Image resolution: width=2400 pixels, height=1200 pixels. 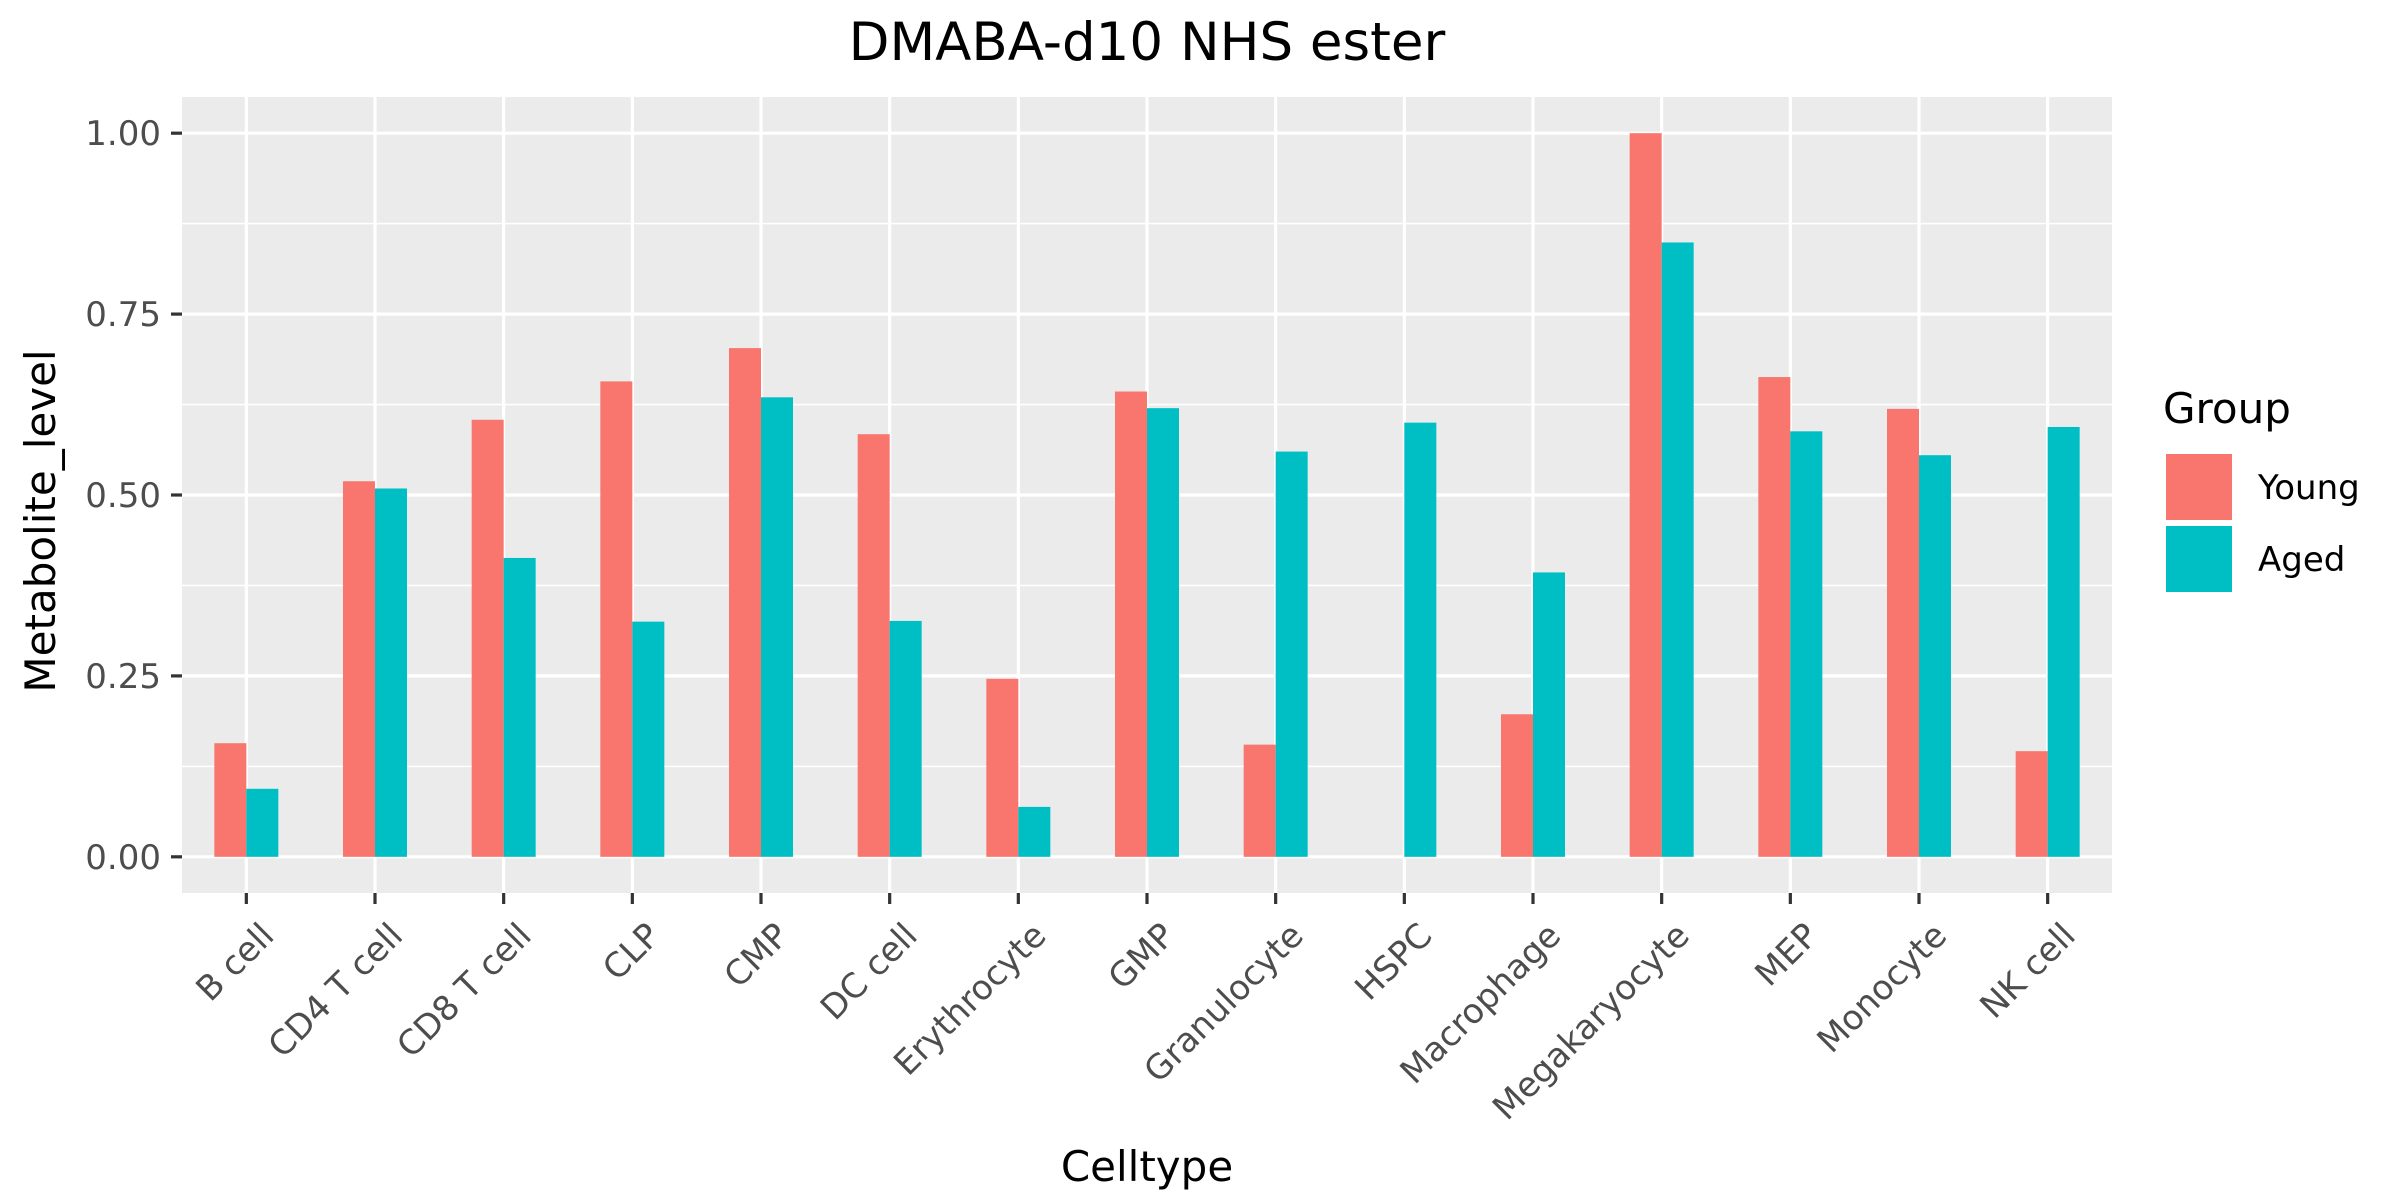 I want to click on legend: Group Young Aged, so click(x=2261, y=488).